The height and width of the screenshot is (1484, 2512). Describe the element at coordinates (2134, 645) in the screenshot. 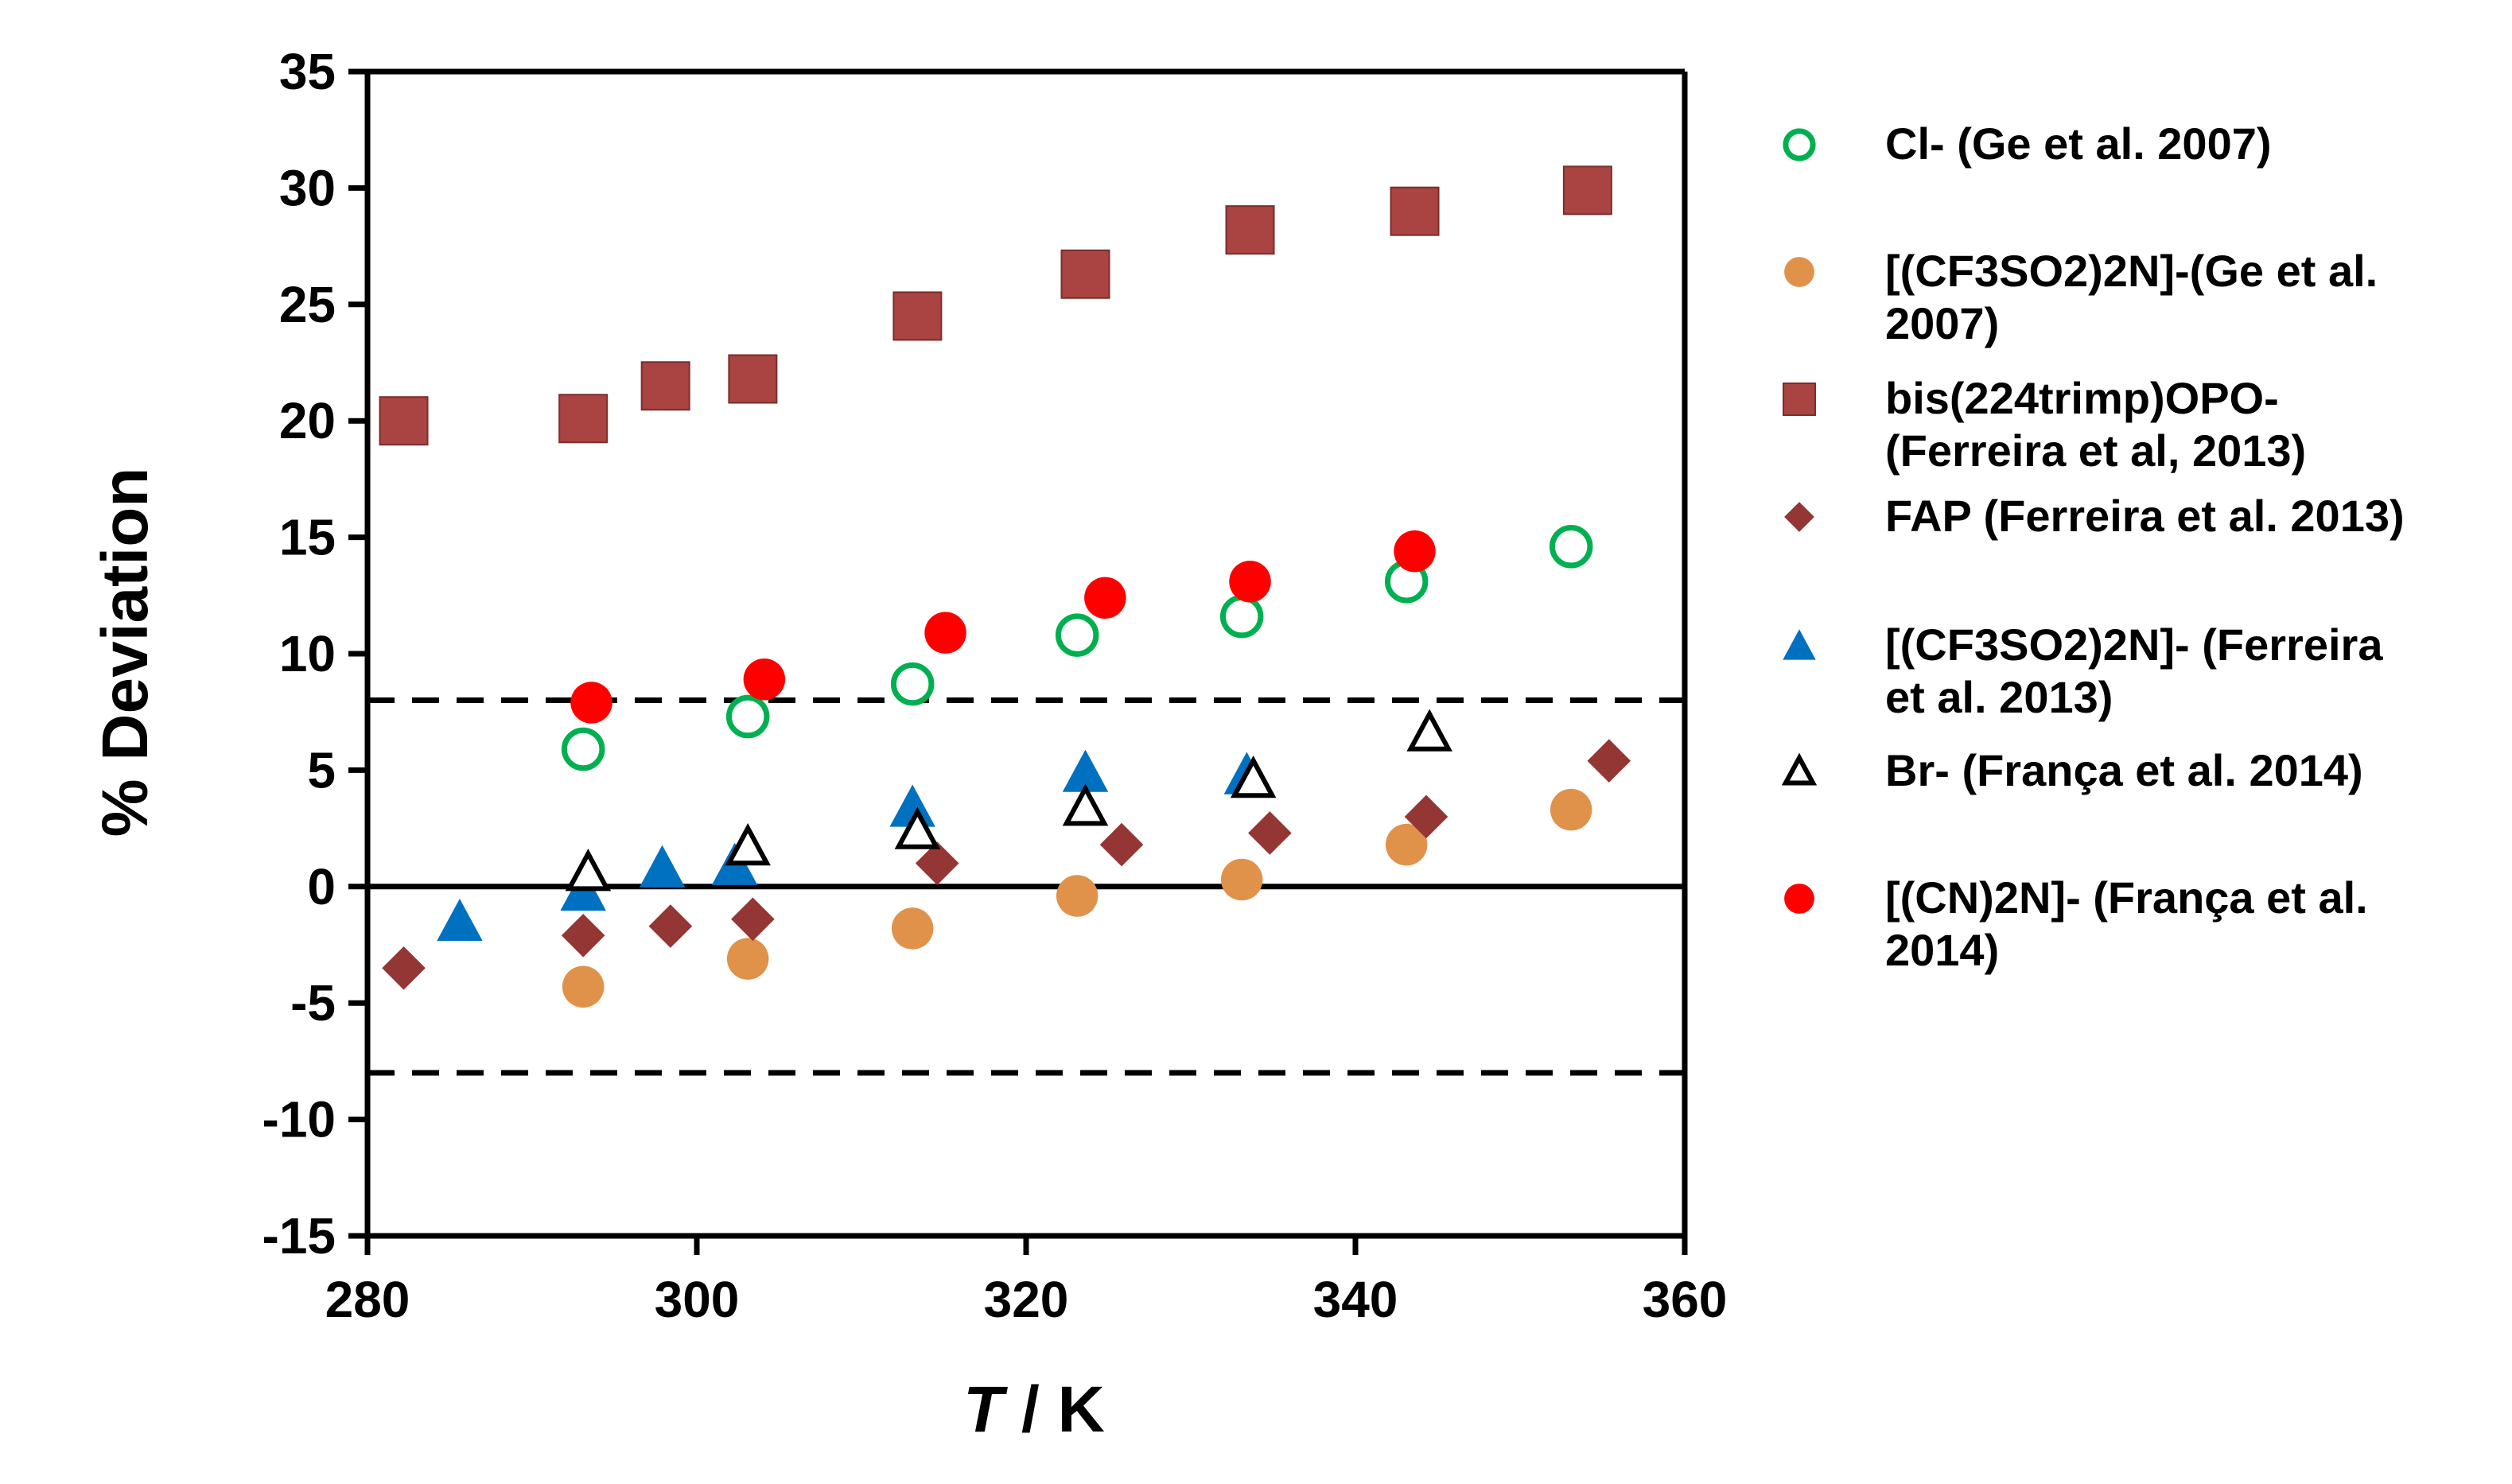

I see `legend-label: [(CF3SO2)2N]- (Ferreira` at that location.